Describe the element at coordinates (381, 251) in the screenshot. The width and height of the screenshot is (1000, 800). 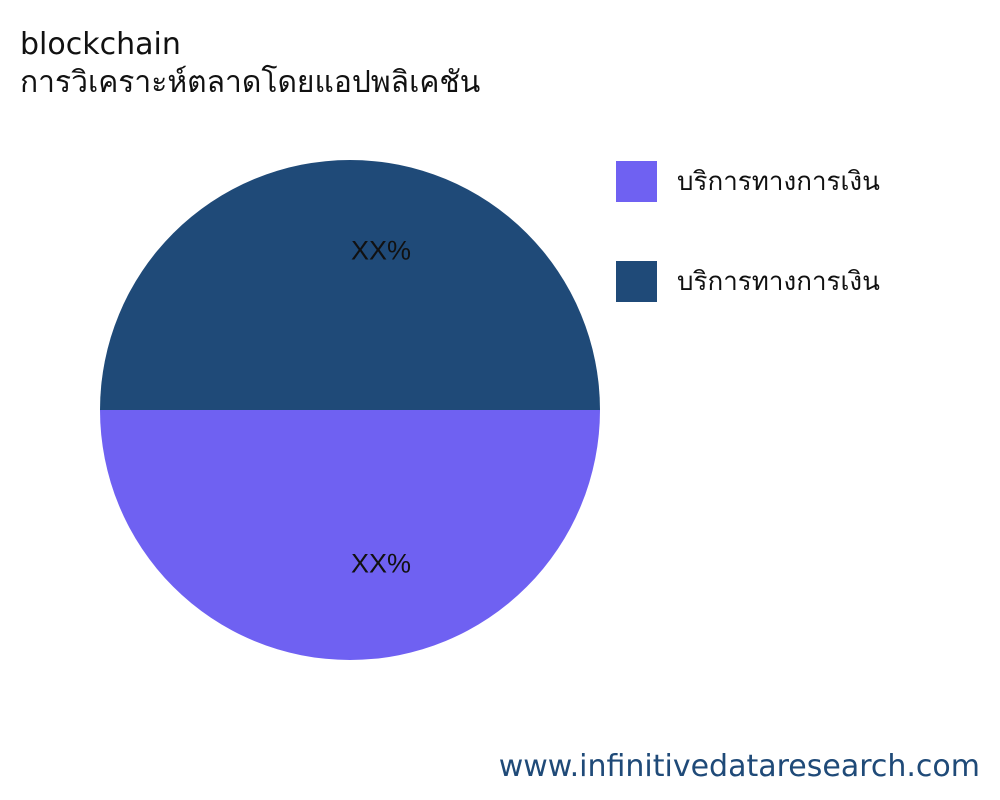
I see `pie-slice-label-2: XX%` at that location.